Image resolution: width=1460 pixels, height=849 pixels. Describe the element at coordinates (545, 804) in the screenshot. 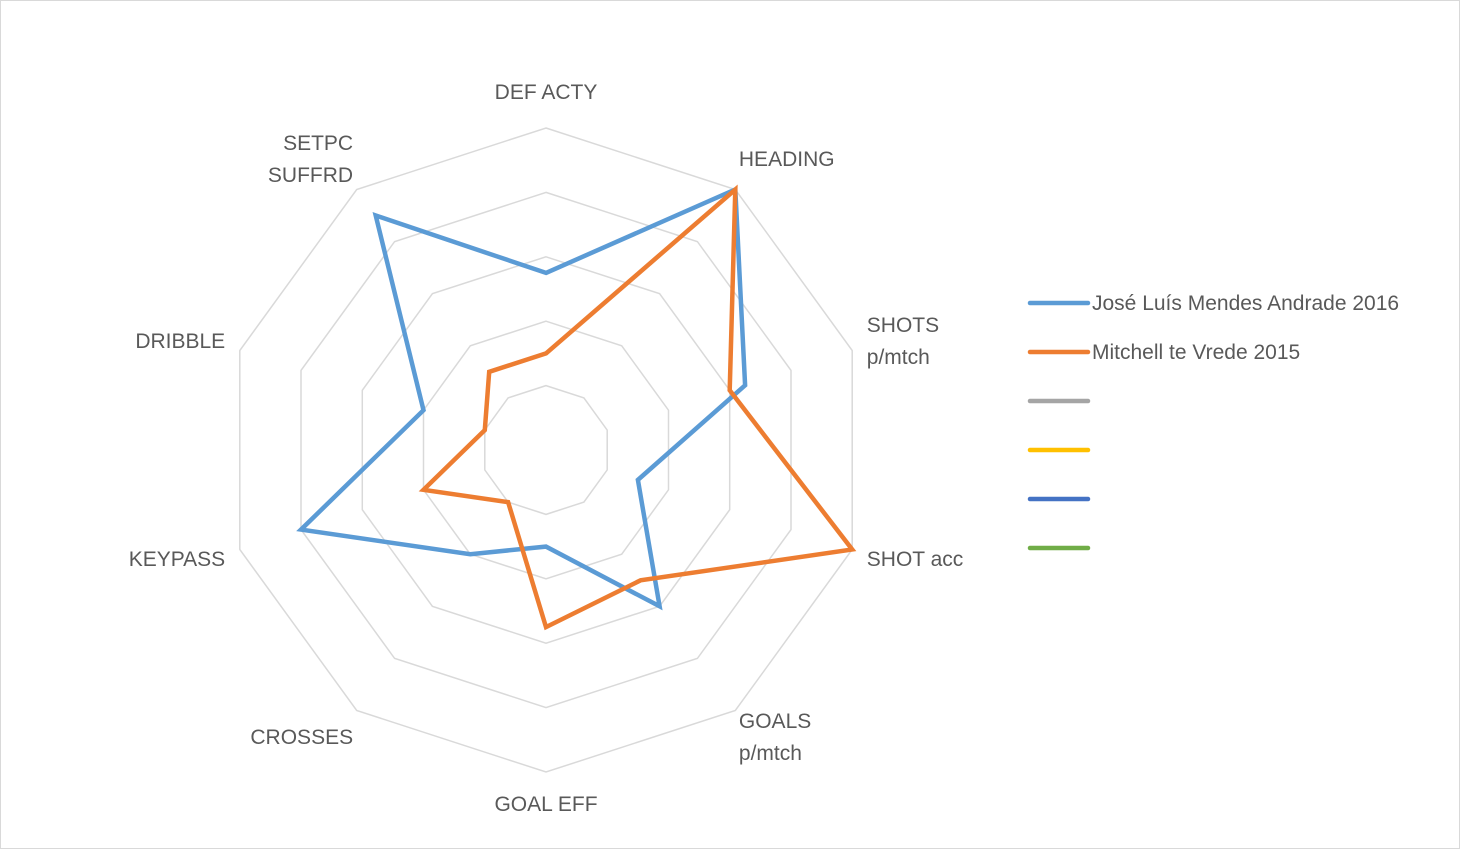

I see `axis-label-6: GOAL EFF` at that location.